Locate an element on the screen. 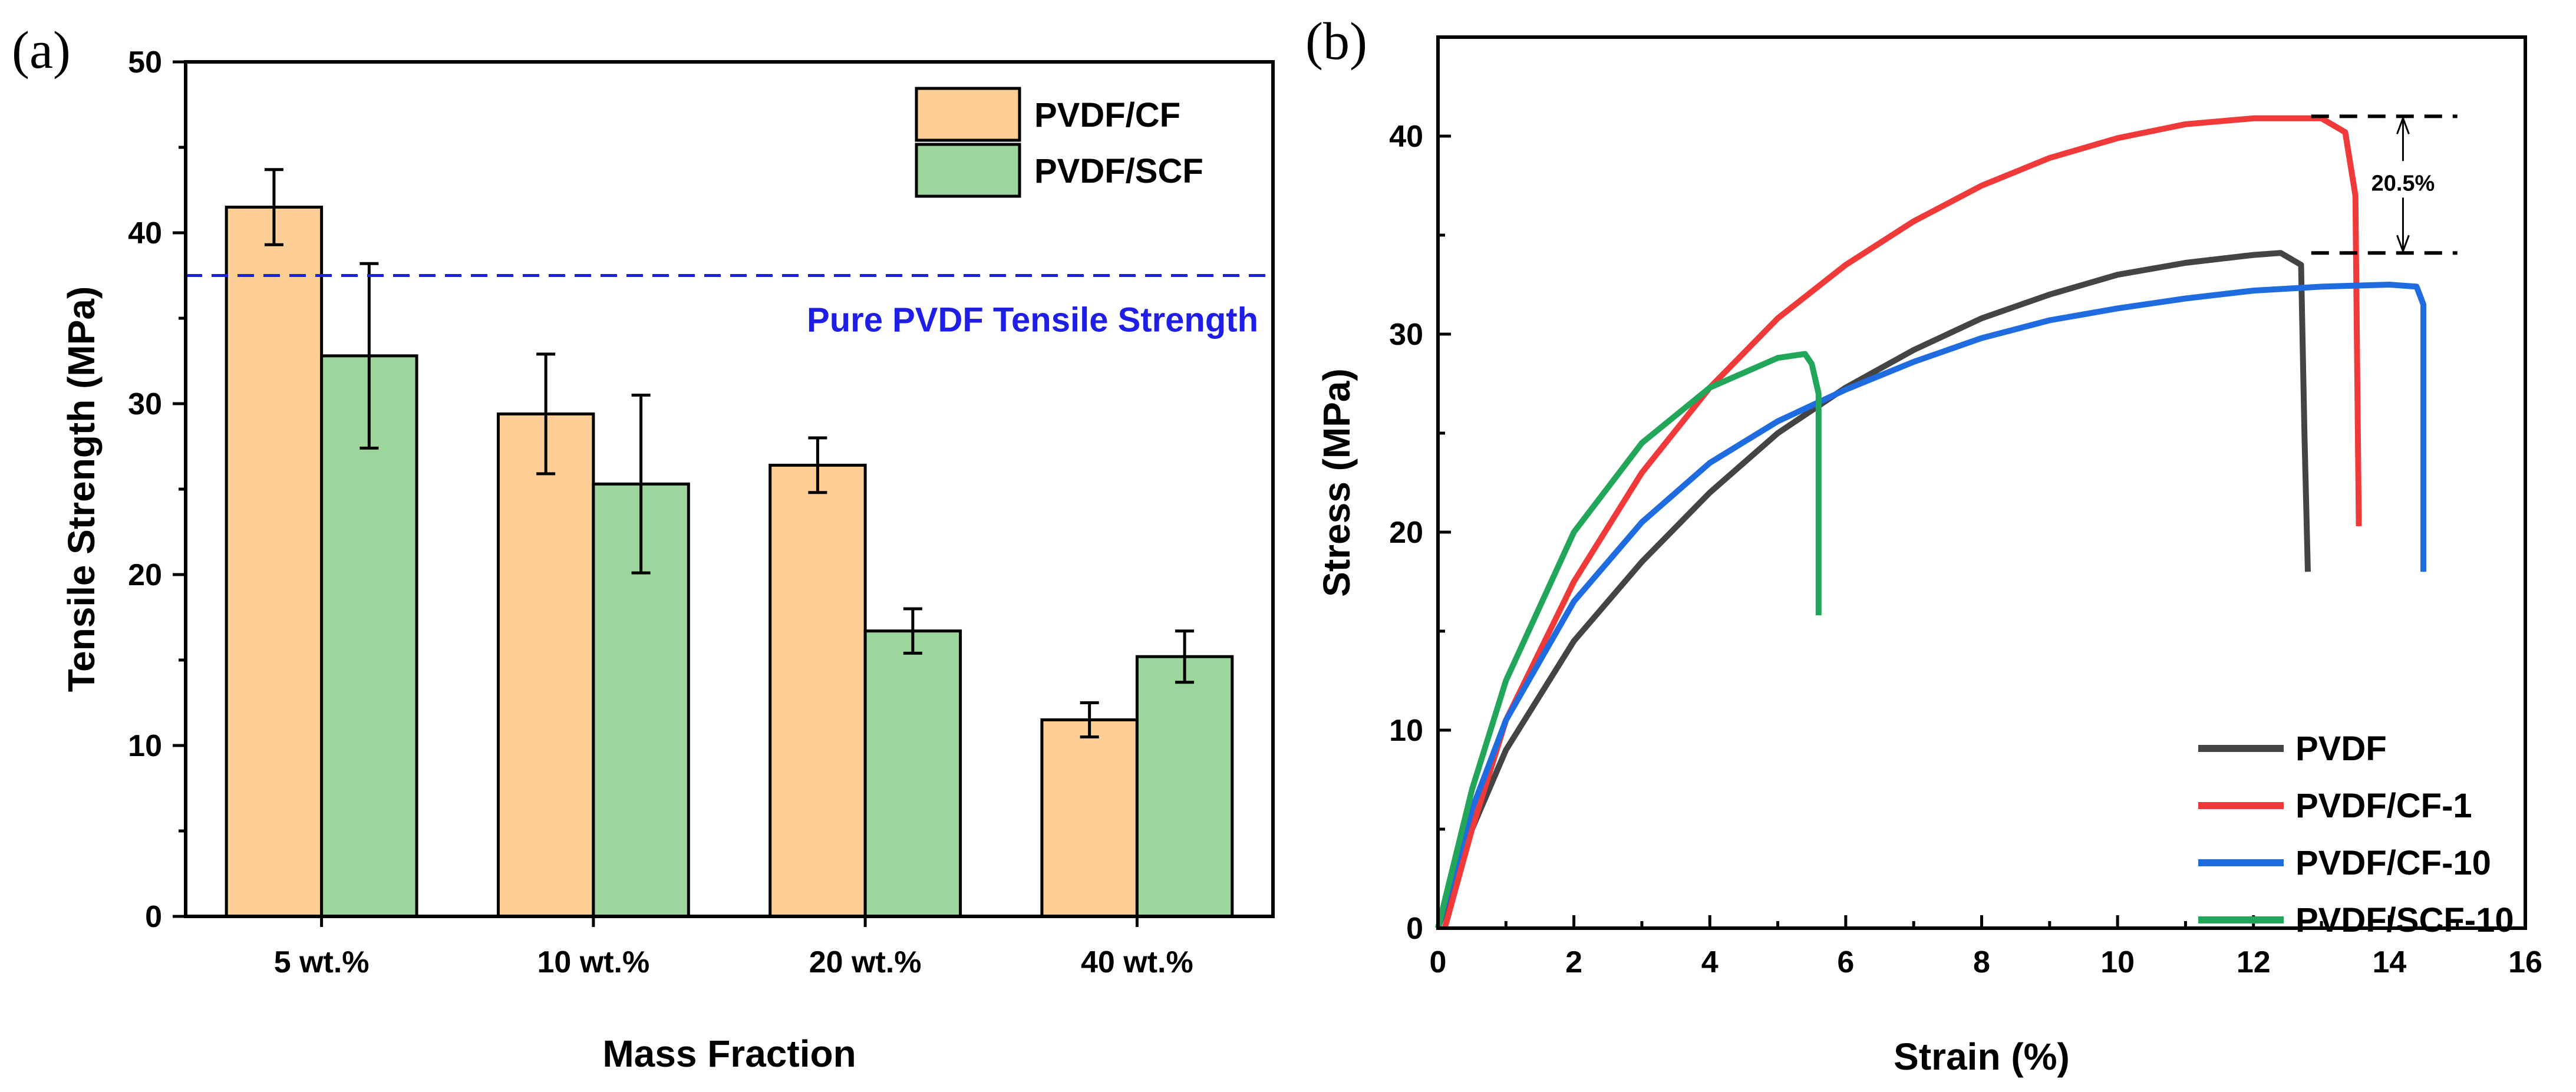  x-tick-label: 0 is located at coordinates (1438, 962).